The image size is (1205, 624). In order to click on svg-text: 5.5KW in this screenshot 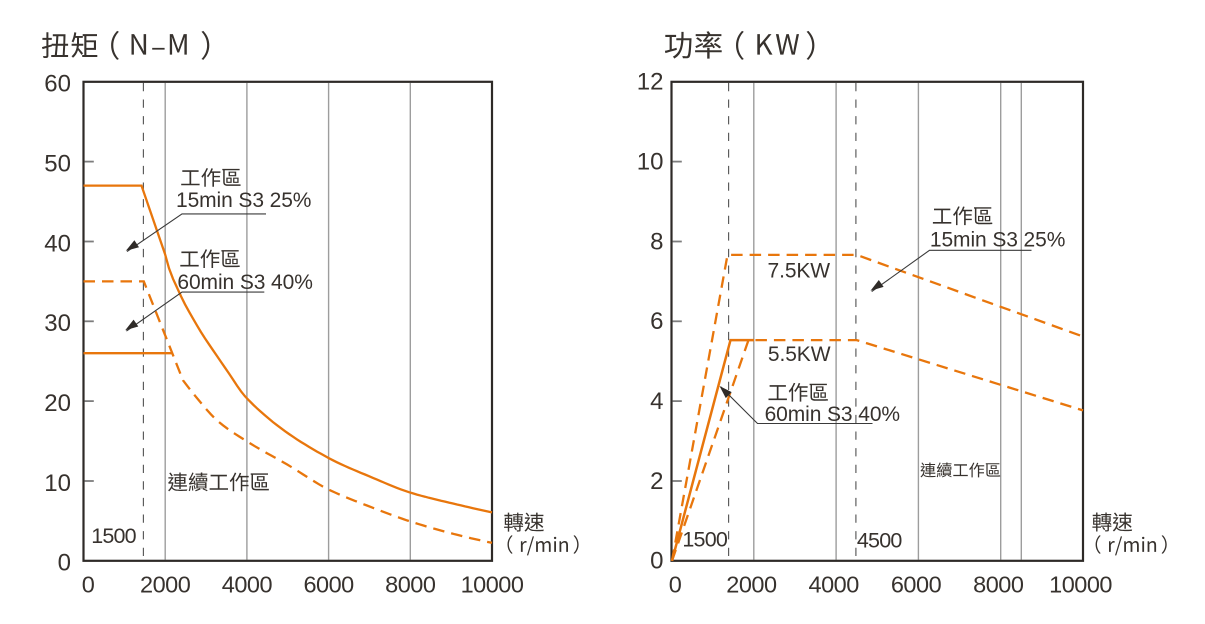, I will do `click(799, 354)`.